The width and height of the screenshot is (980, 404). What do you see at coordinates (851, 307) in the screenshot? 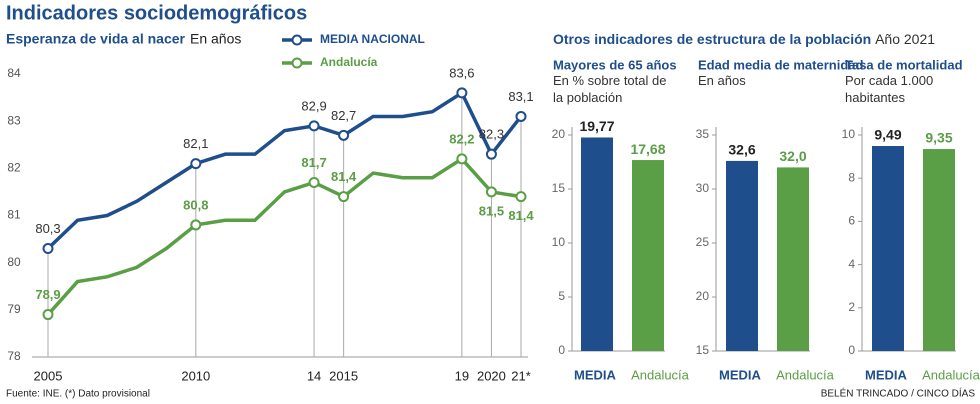
I see `y-tick-label: 2` at bounding box center [851, 307].